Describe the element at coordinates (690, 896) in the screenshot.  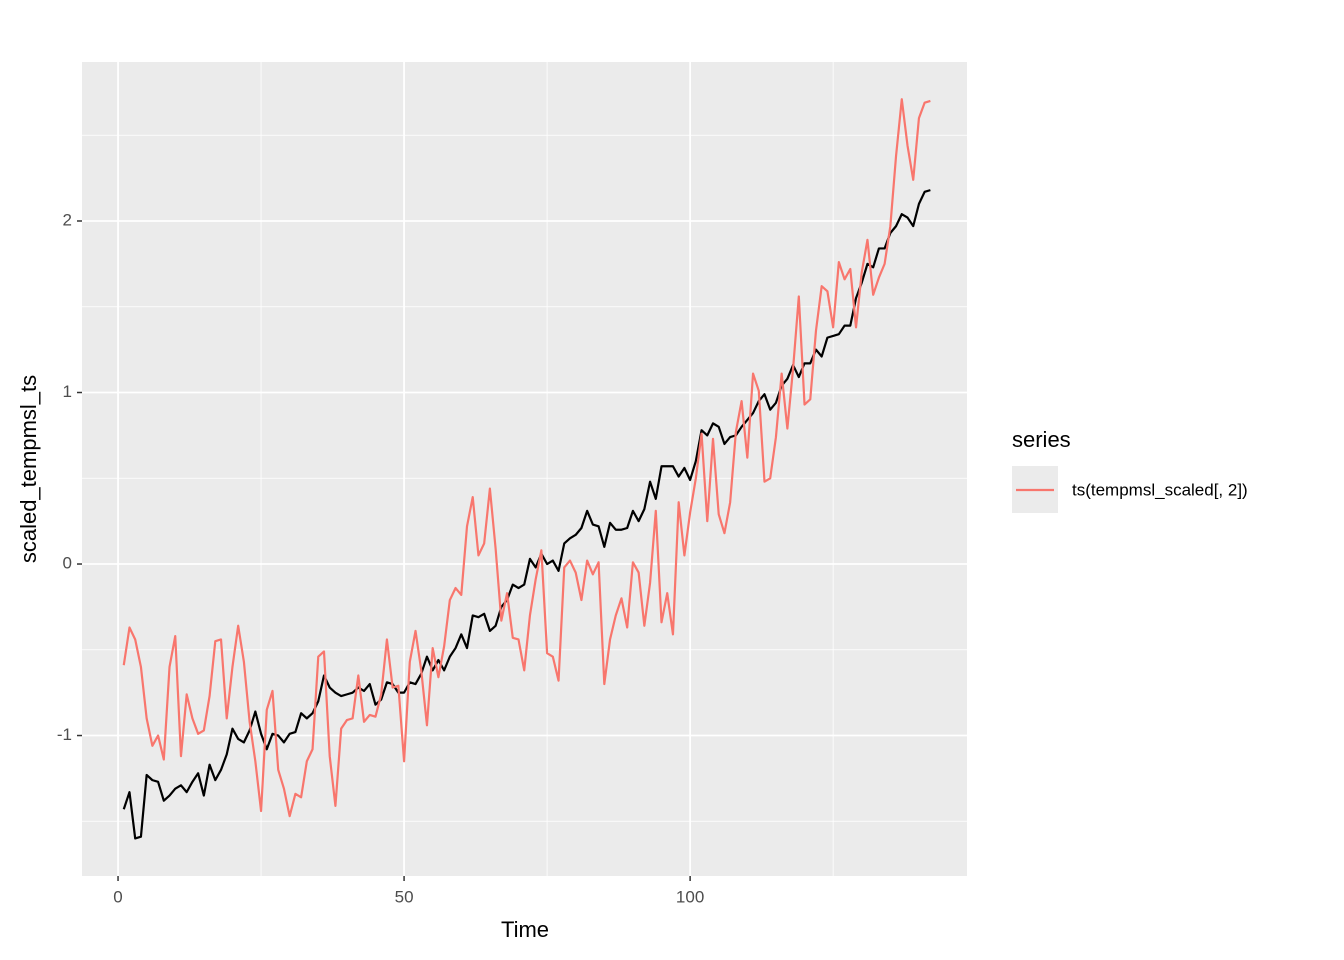
I see `x-tick-label: 100` at that location.